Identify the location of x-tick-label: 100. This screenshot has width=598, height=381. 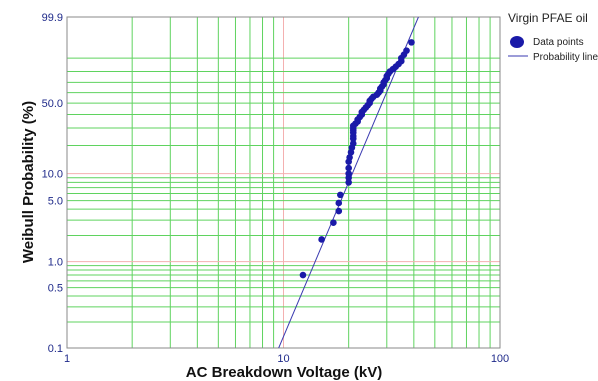
(500, 359).